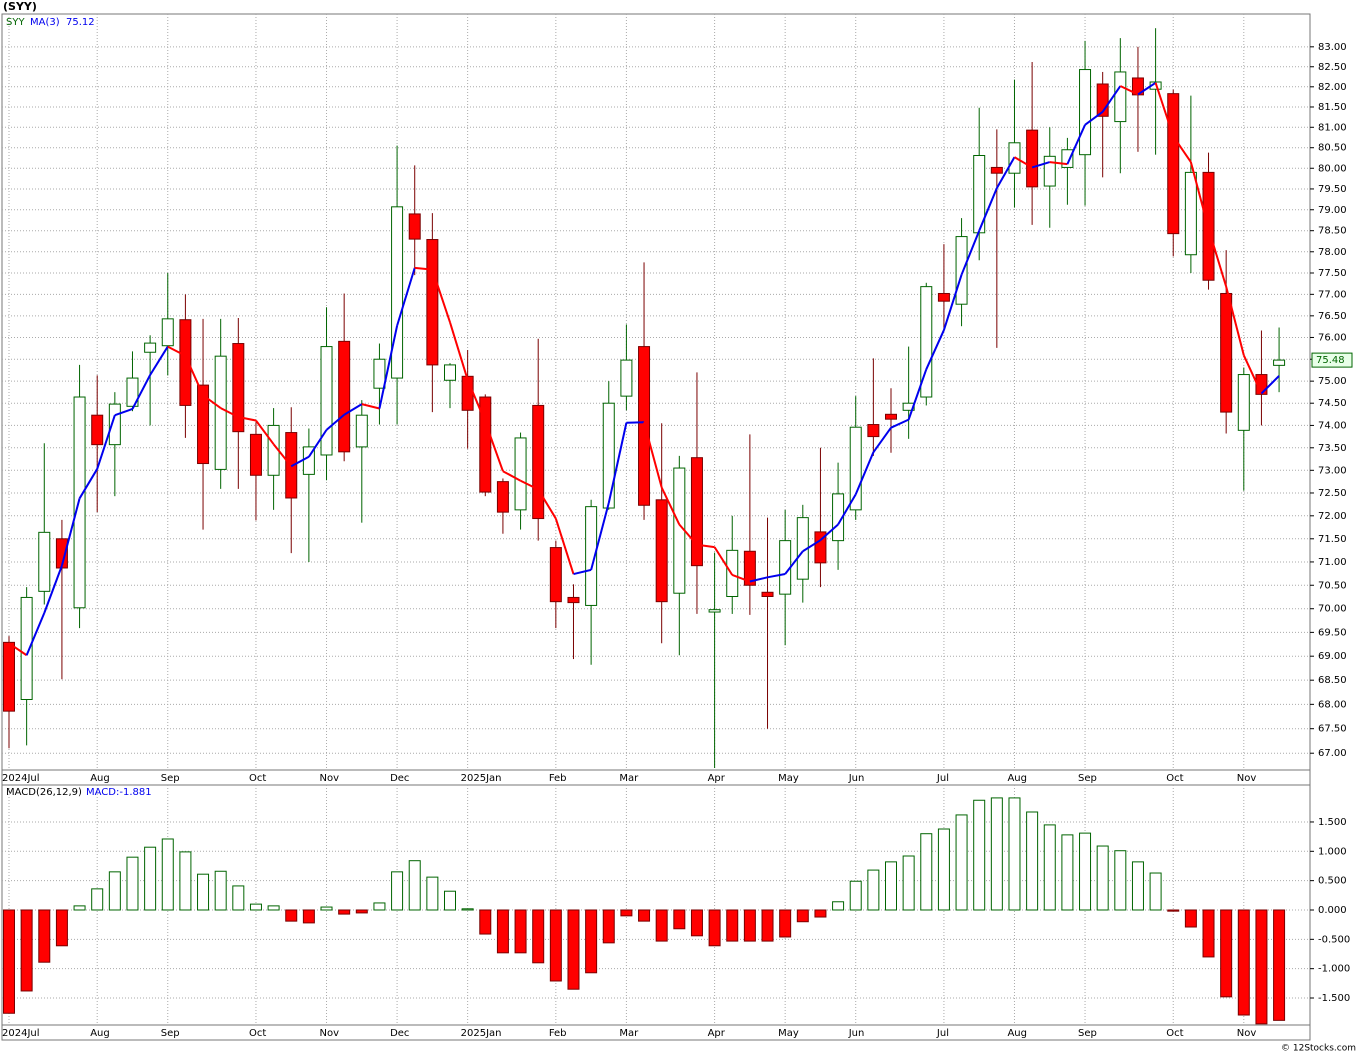 The image size is (1360, 1056). What do you see at coordinates (1332, 231) in the screenshot?
I see `y-tick-label: 78.50` at bounding box center [1332, 231].